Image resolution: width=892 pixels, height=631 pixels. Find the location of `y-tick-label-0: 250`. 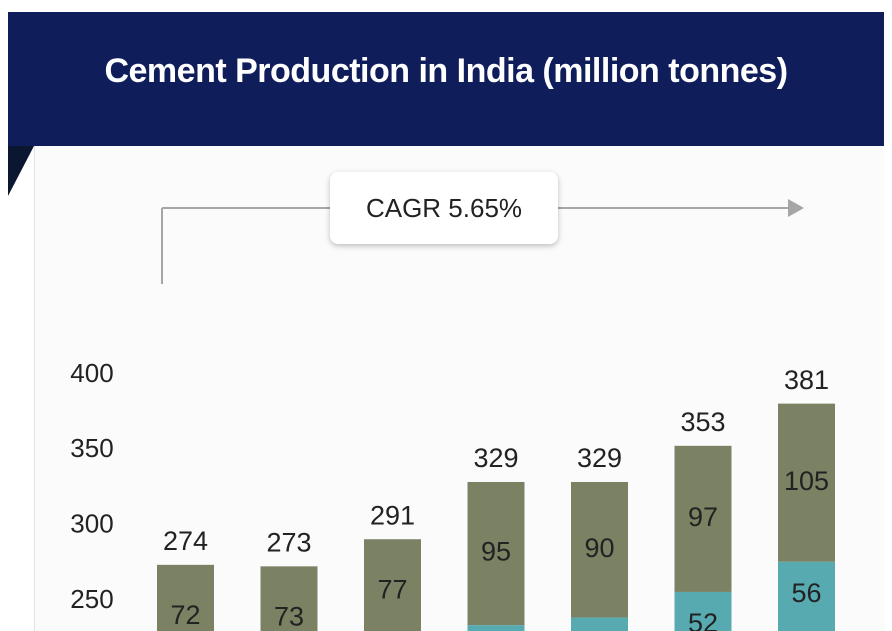

y-tick-label-0: 250 is located at coordinates (91, 599).